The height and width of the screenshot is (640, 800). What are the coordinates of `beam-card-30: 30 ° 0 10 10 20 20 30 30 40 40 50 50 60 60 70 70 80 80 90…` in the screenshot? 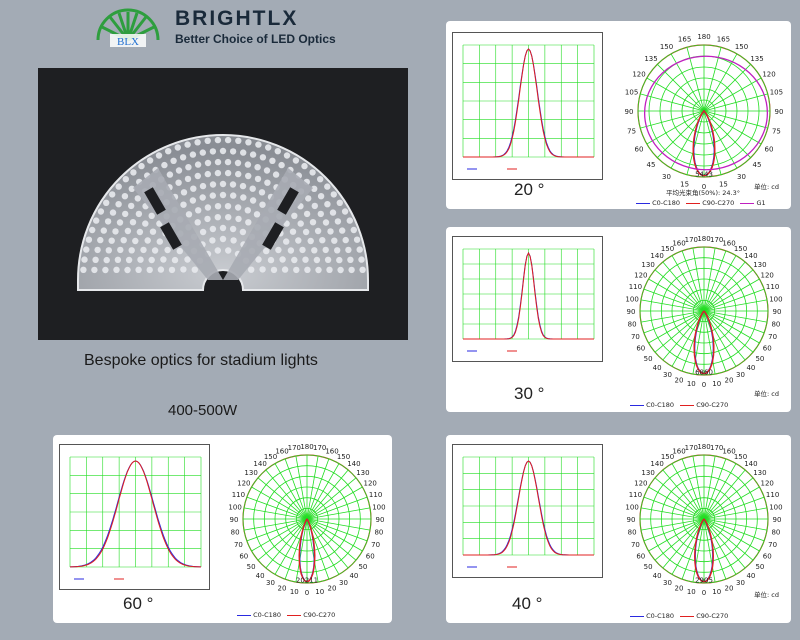 It's located at (618, 319).